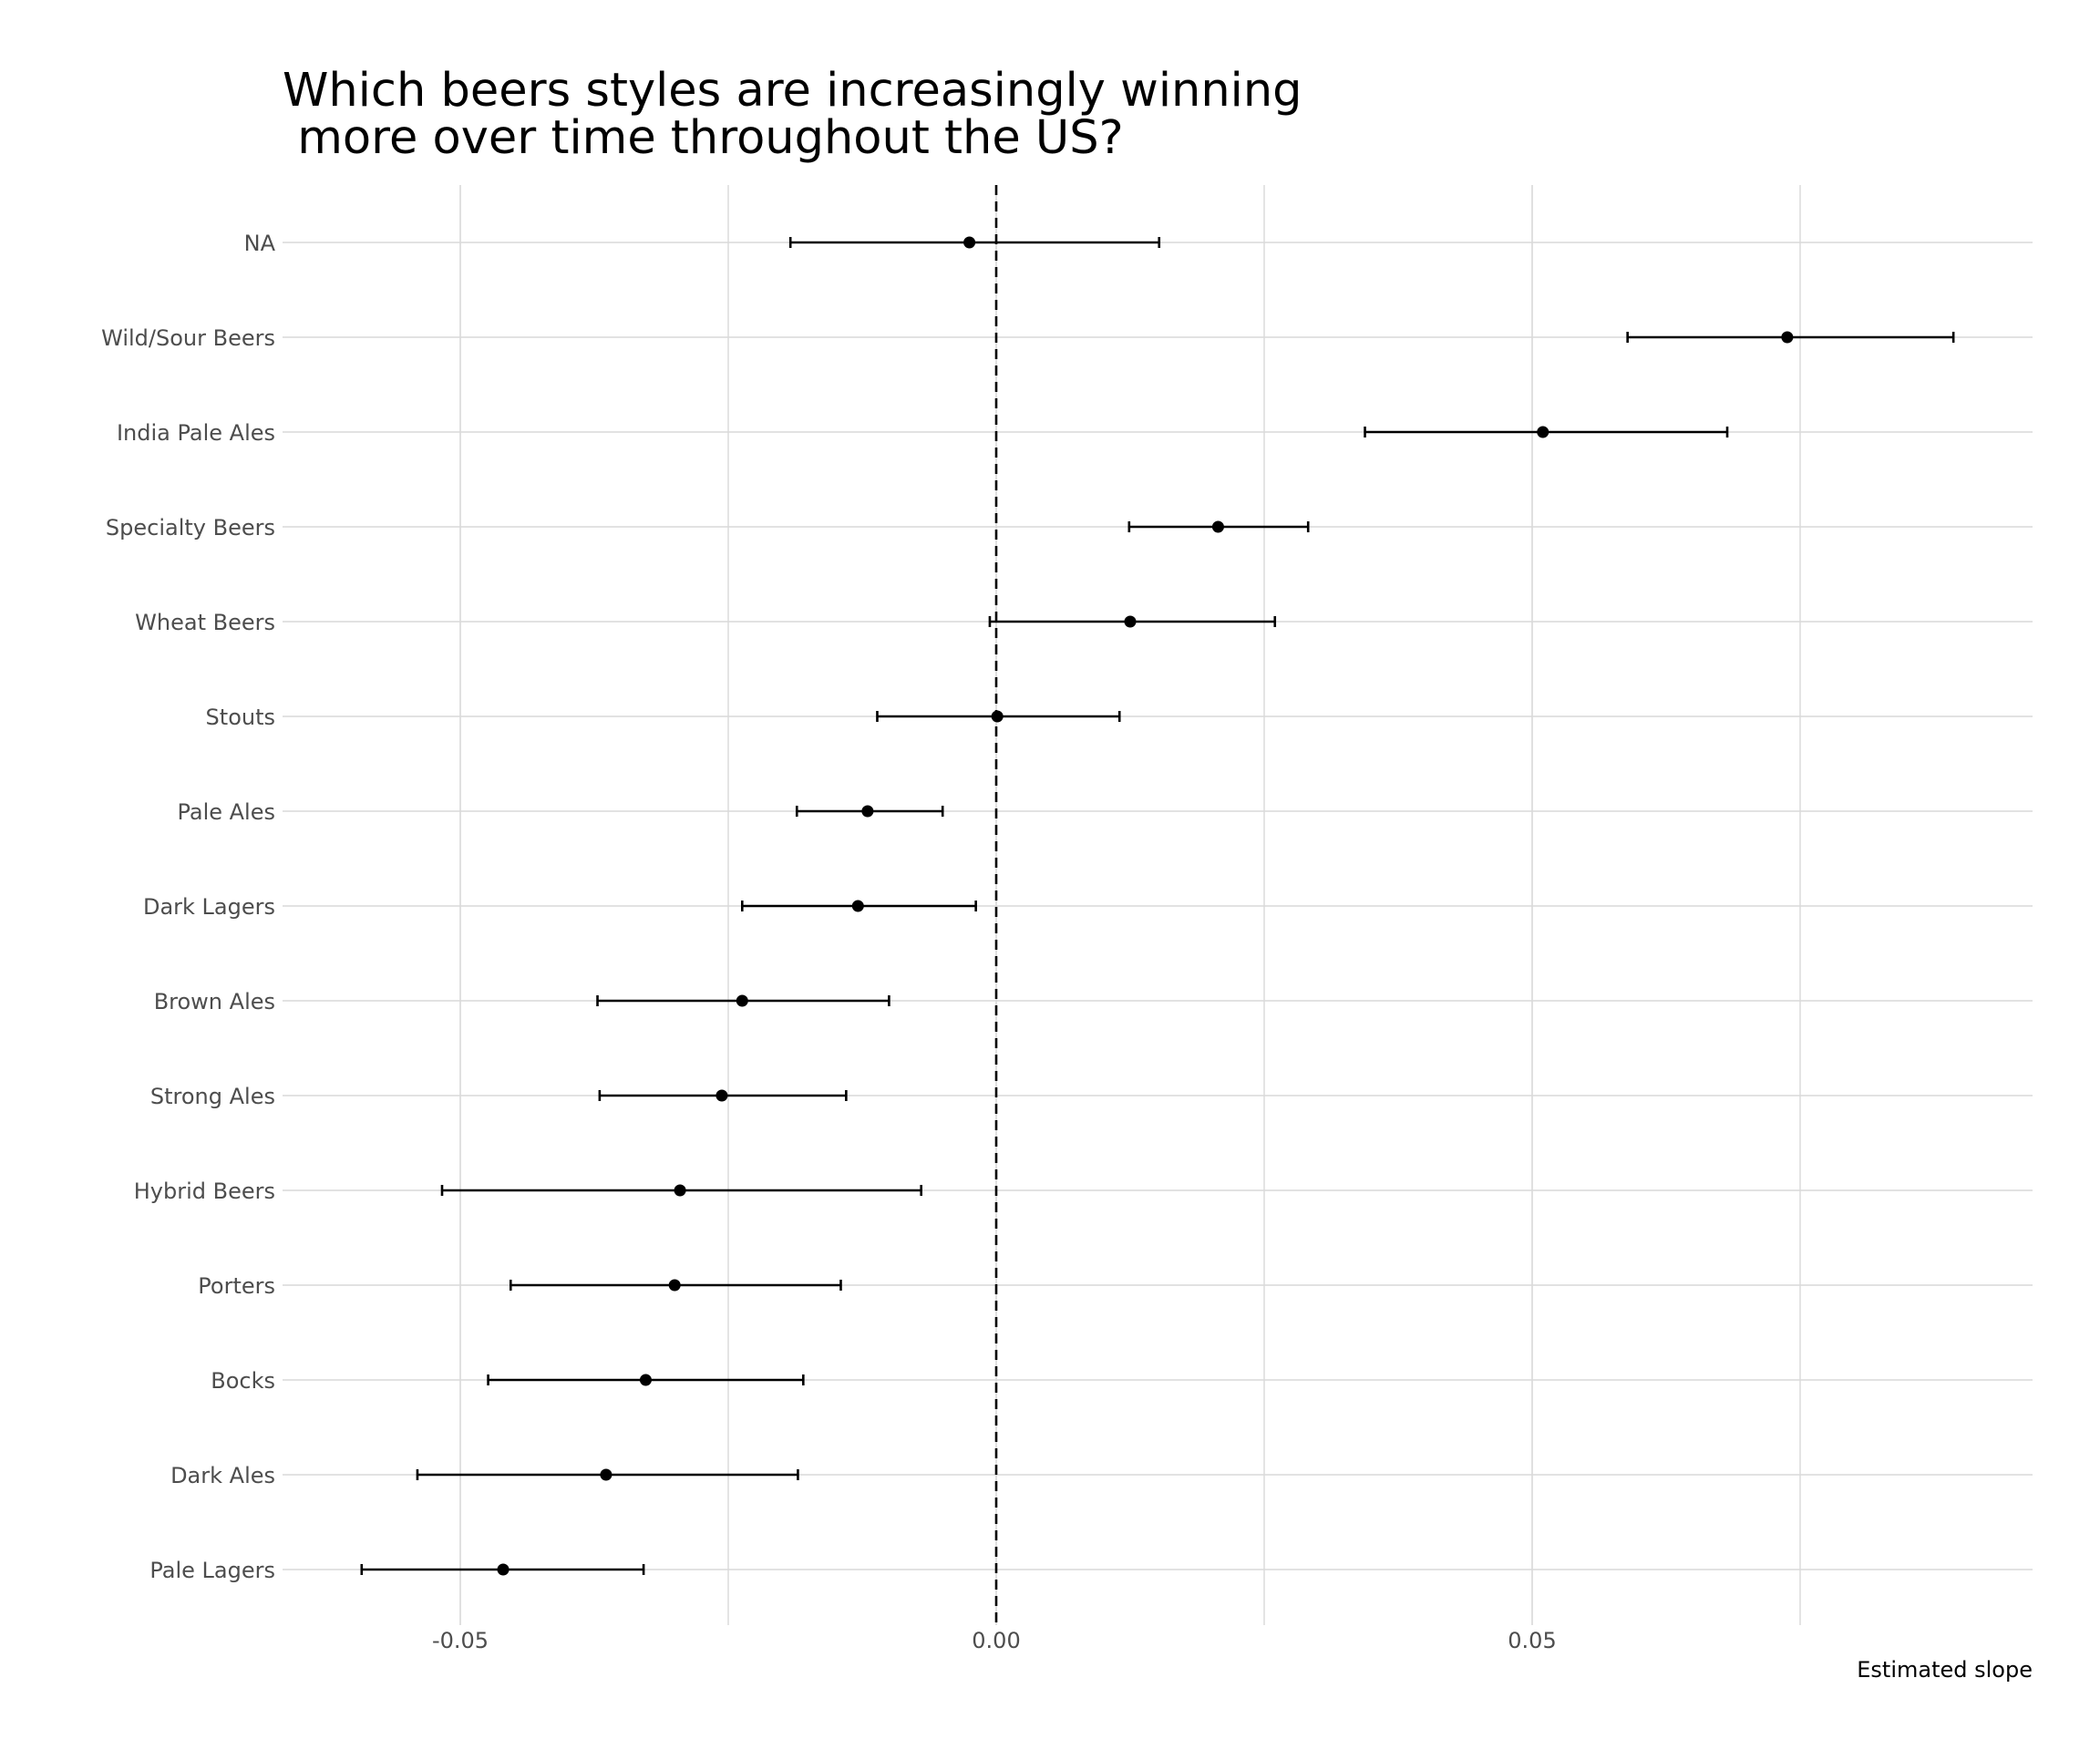 The height and width of the screenshot is (1750, 2100). What do you see at coordinates (226, 812) in the screenshot?
I see `category-label-6: Pale Ales` at bounding box center [226, 812].